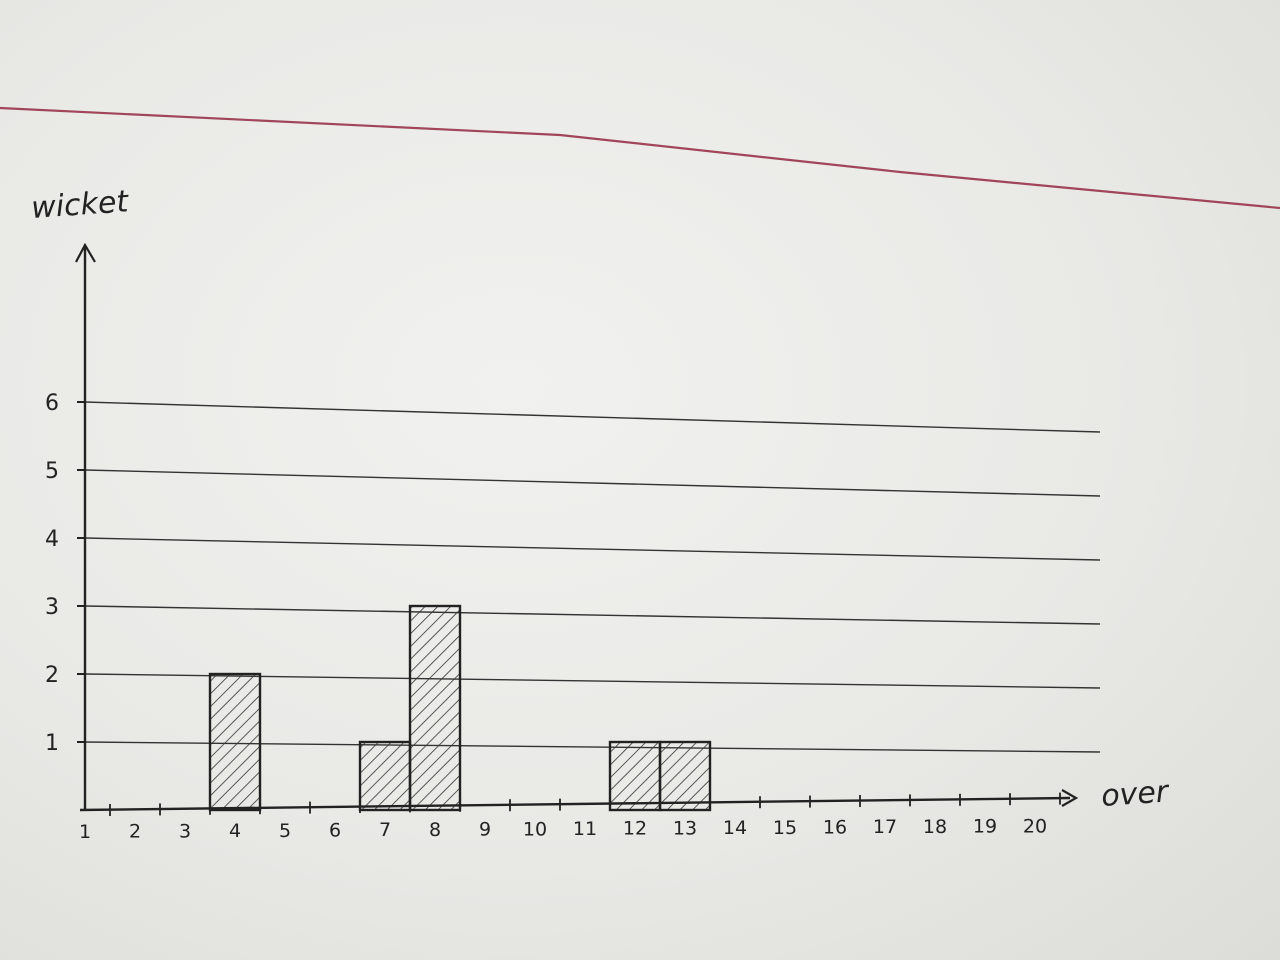 Image resolution: width=1280 pixels, height=960 pixels. What do you see at coordinates (1135, 794) in the screenshot?
I see `x-axis-title: over` at bounding box center [1135, 794].